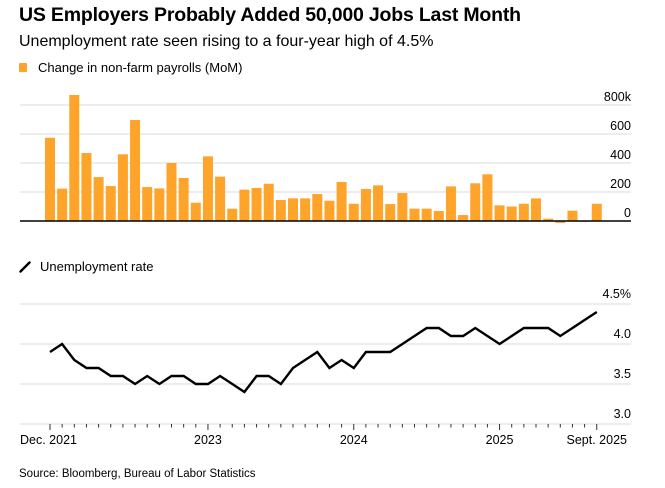 Image resolution: width=665 pixels, height=488 pixels. I want to click on bar-jan-2025, so click(499, 213).